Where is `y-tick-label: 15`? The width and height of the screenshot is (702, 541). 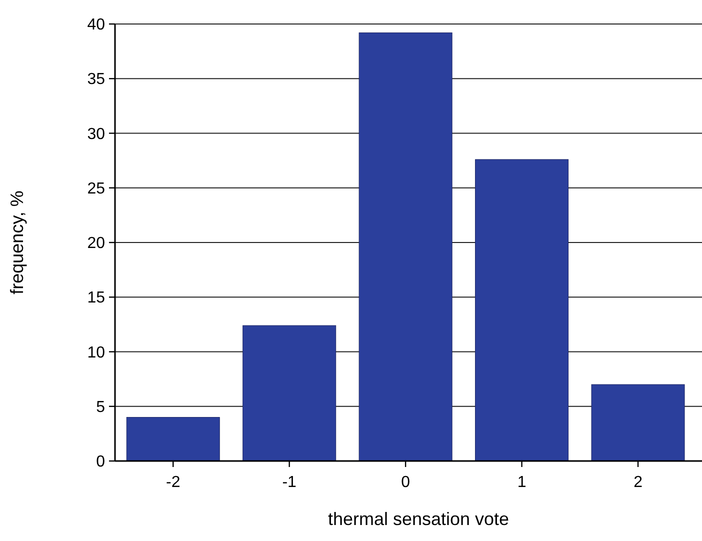 y-tick-label: 15 is located at coordinates (96, 298).